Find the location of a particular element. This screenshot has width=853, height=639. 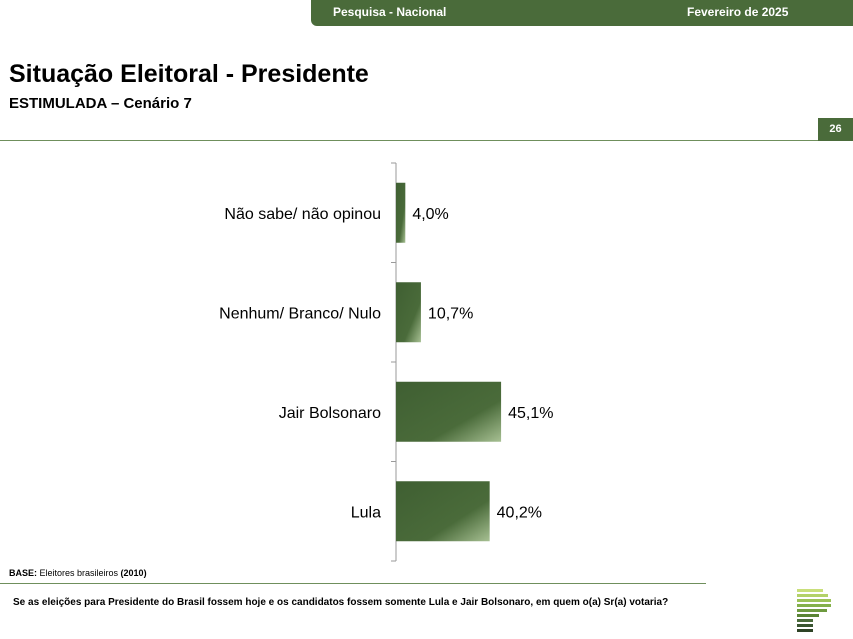

survey-date-label: Fevereiro de 2025 is located at coordinates (738, 12).